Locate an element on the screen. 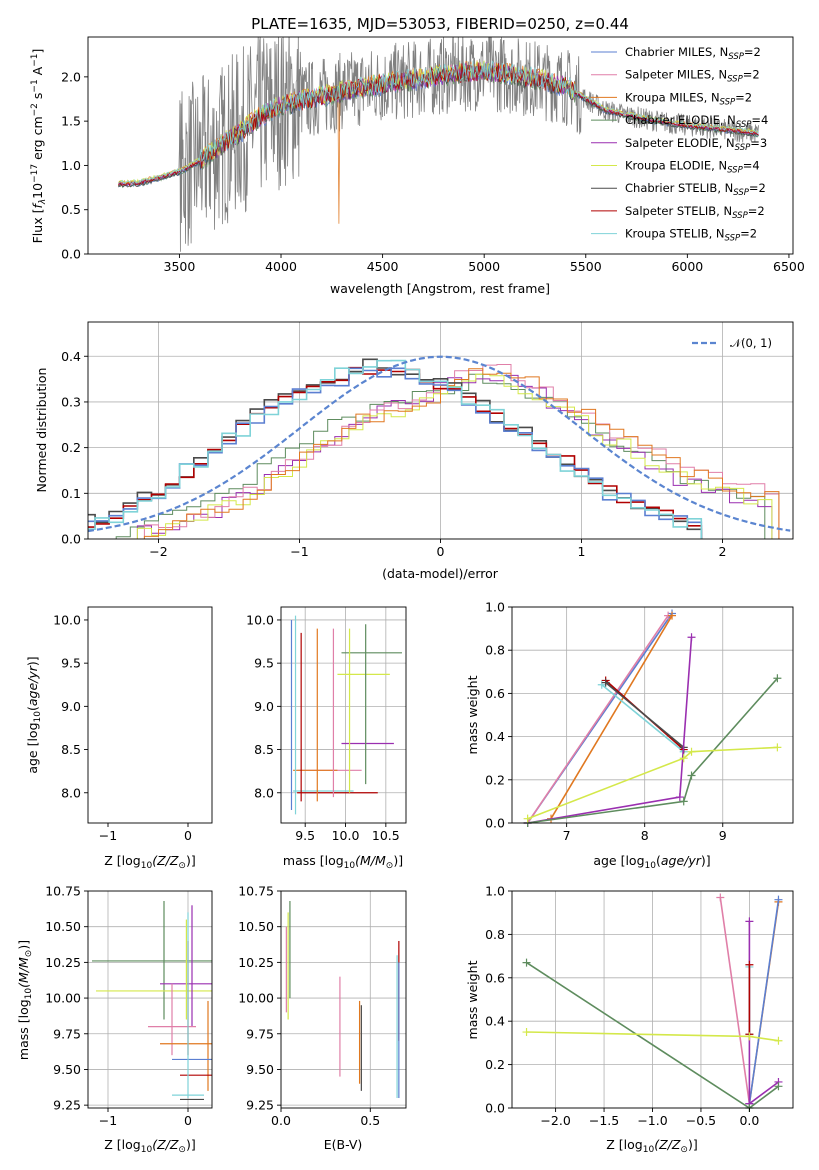 The height and width of the screenshot is (1170, 819). legend-entry: Salpeter STELIB, NSSP=2 is located at coordinates (695, 212).